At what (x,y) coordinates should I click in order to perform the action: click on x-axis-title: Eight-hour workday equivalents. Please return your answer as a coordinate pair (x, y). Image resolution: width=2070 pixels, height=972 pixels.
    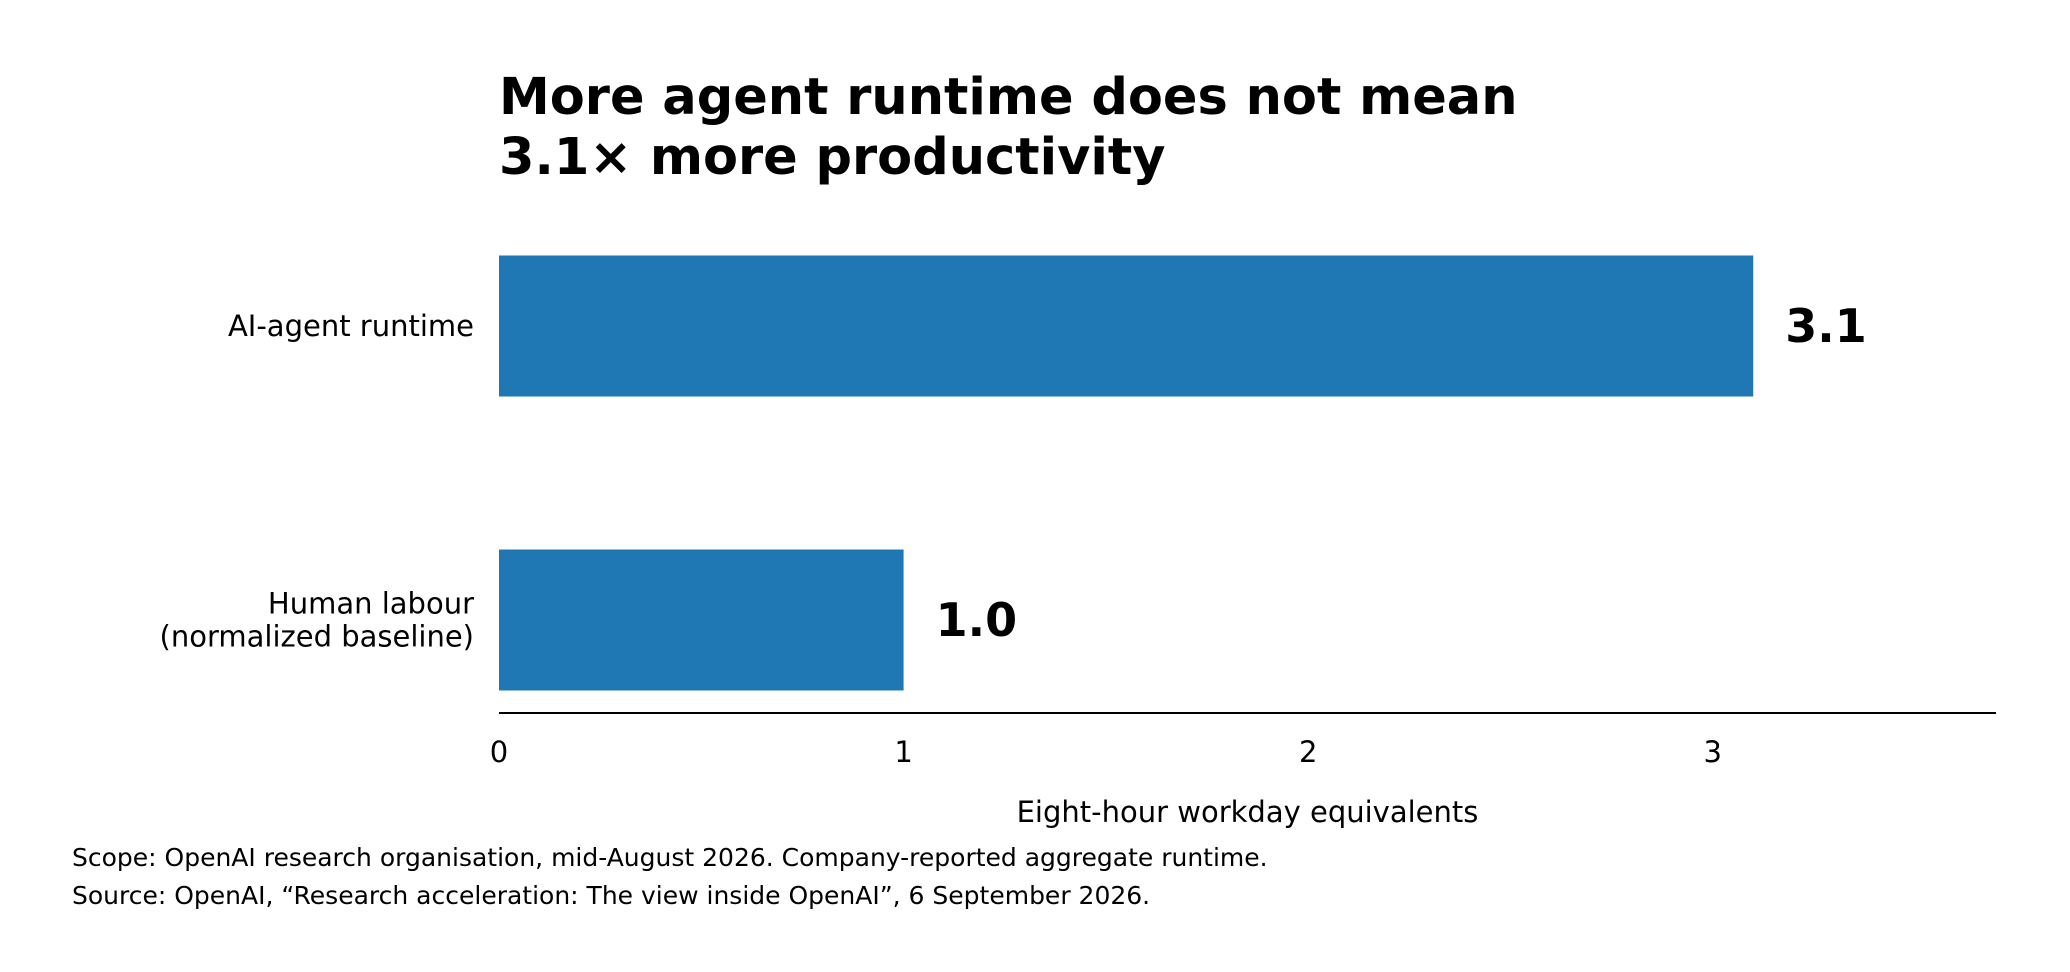
    Looking at the image, I should click on (1248, 812).